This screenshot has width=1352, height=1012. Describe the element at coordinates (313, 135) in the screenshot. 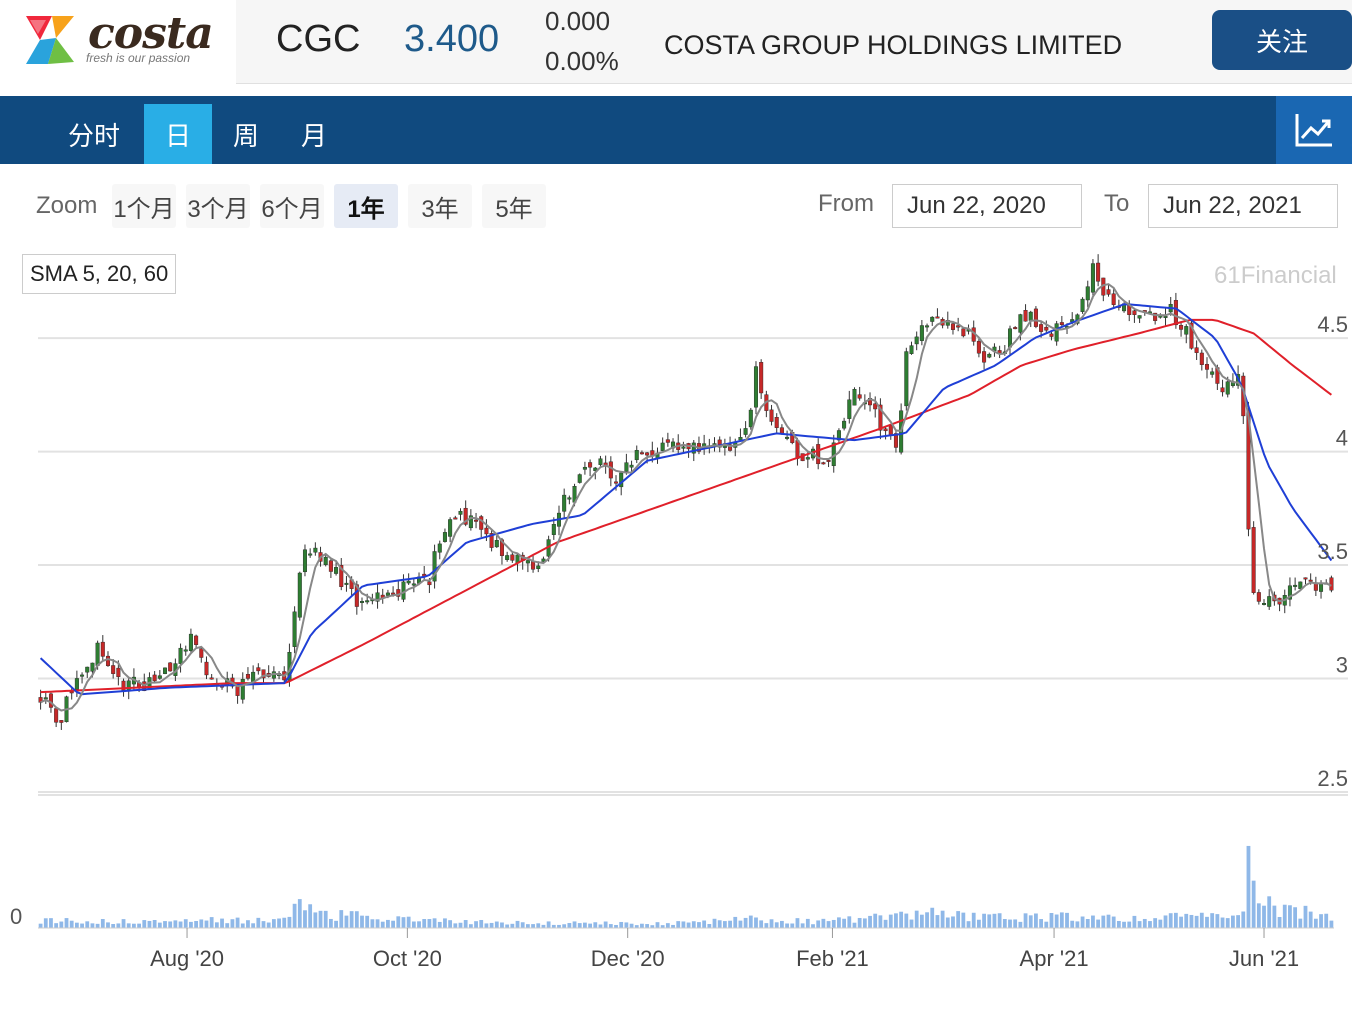

I see `tab-monthly: 月` at that location.